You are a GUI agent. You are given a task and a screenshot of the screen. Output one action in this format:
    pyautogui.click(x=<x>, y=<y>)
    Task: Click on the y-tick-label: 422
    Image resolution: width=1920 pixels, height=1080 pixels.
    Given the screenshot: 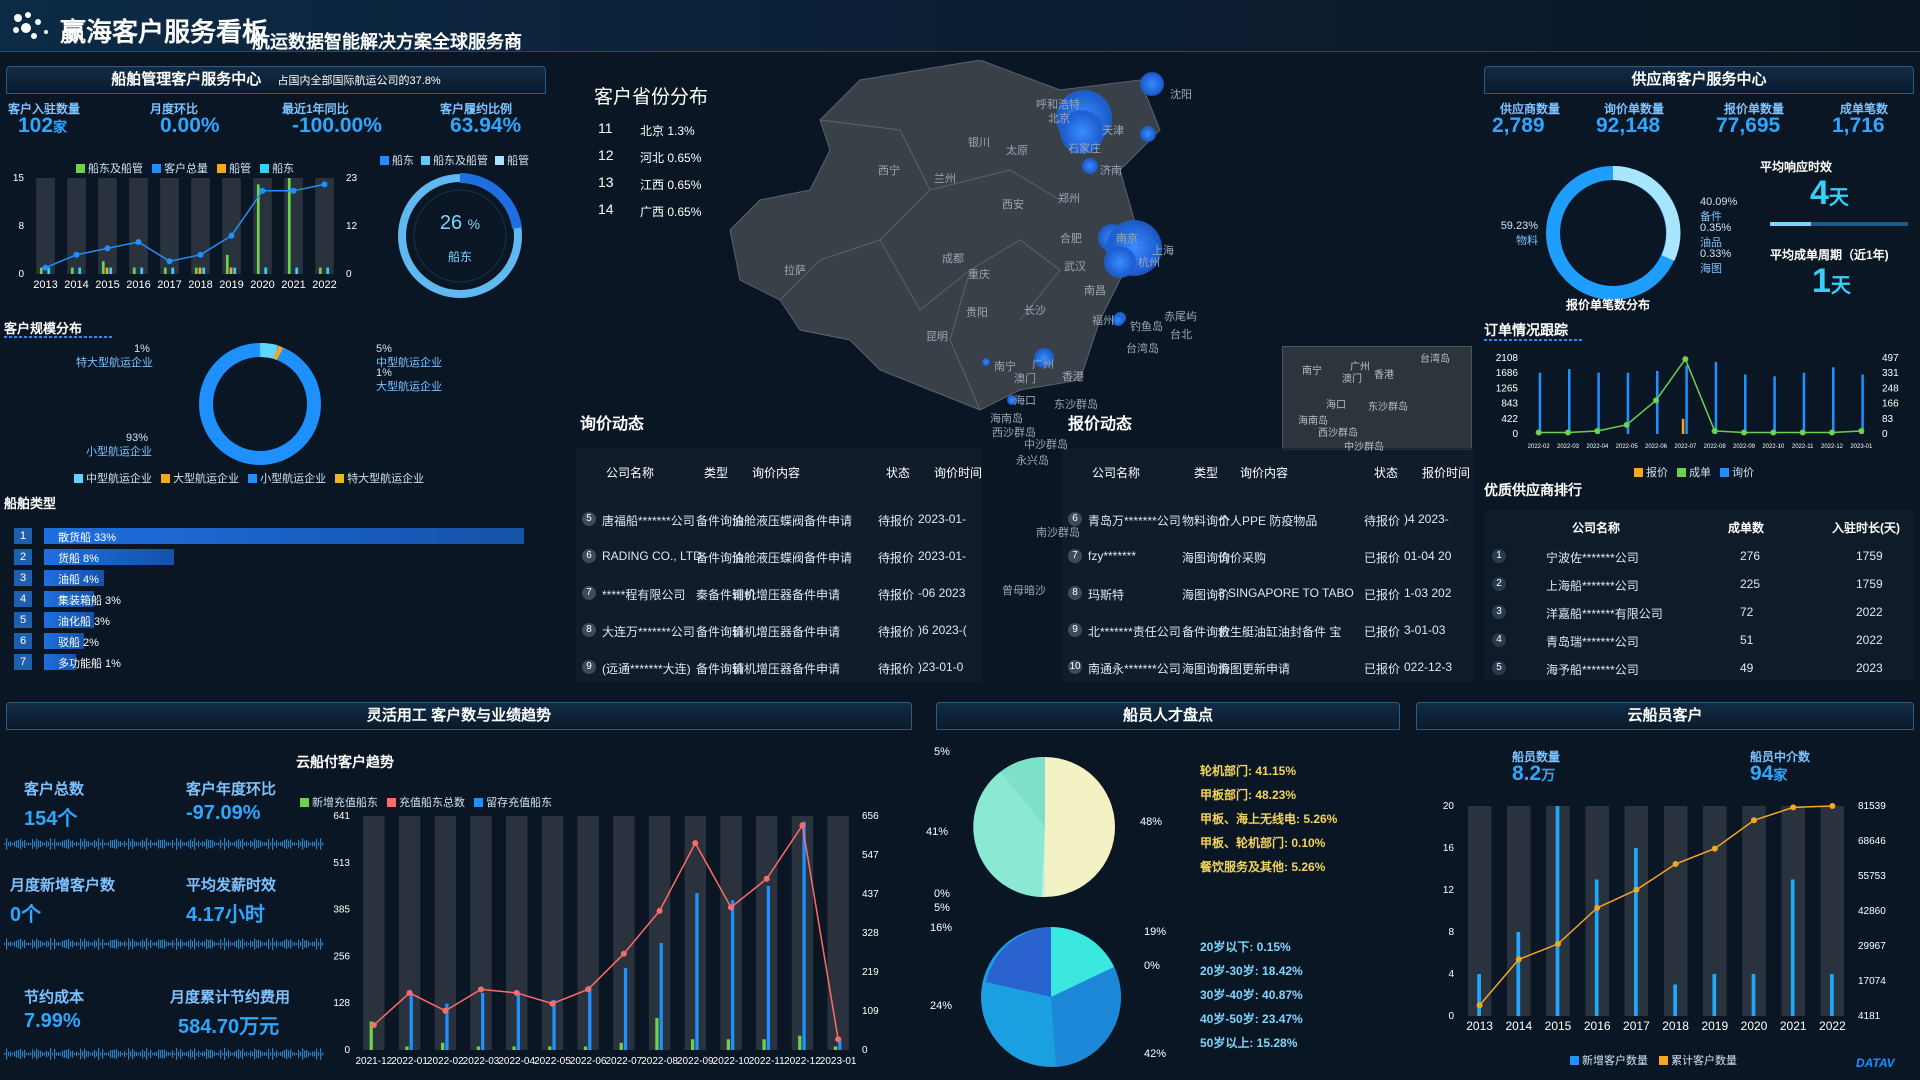 What is the action you would take?
    pyautogui.click(x=1509, y=419)
    